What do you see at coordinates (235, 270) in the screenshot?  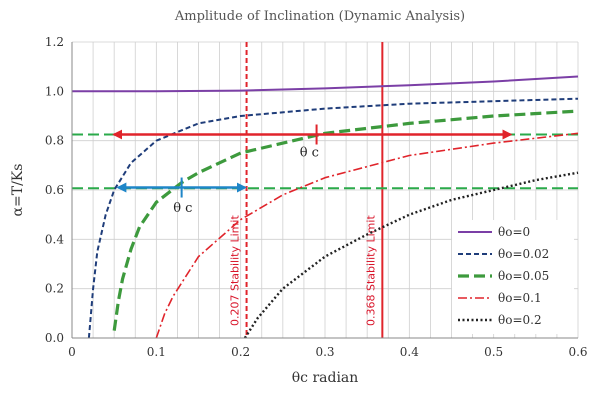 I see `stability-limit-label: 0.207 Stability Limit` at bounding box center [235, 270].